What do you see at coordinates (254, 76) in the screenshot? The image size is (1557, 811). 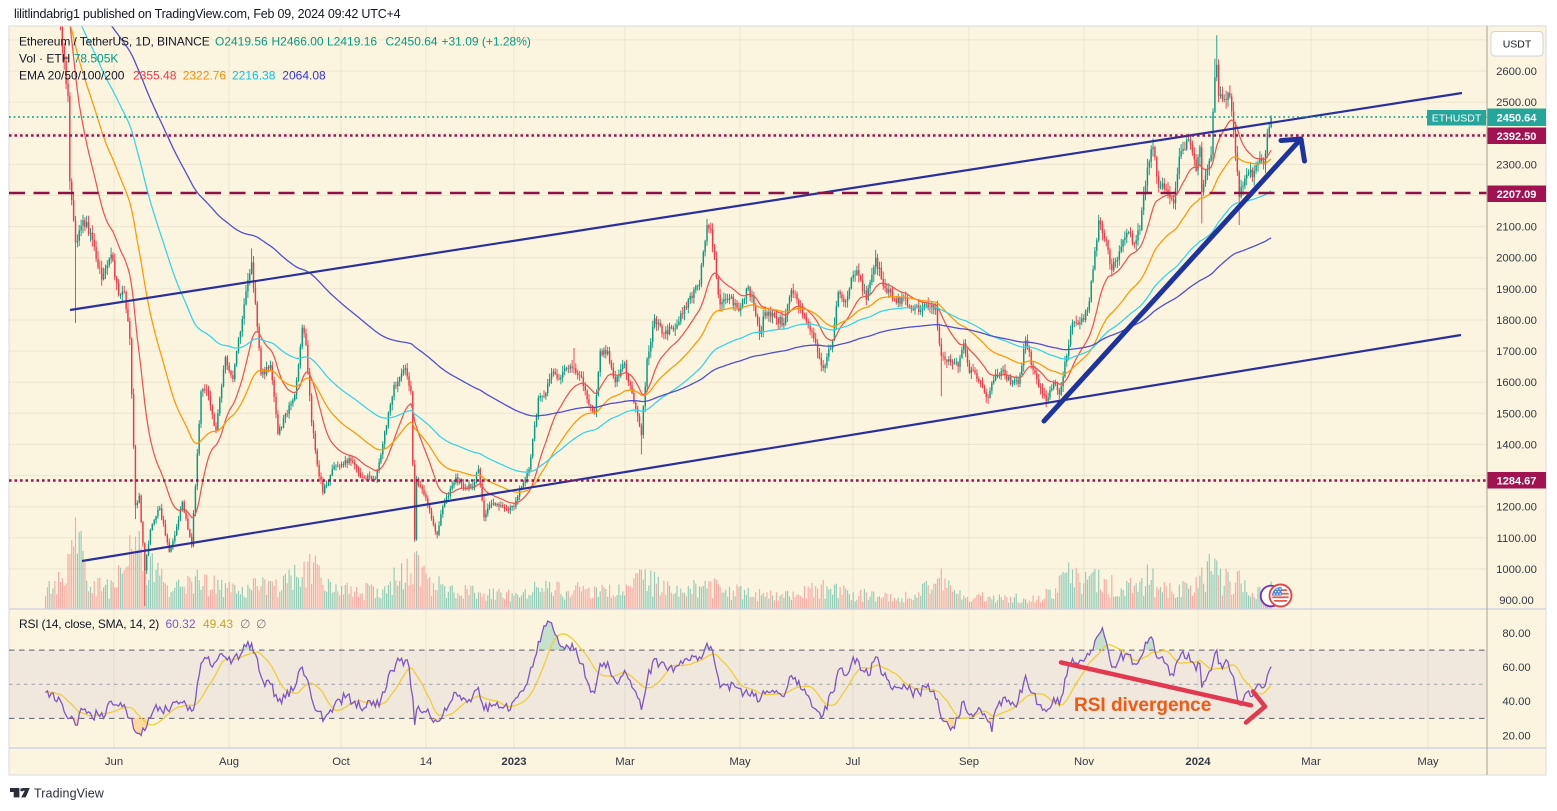 I see `svg-text: 2216.38` at bounding box center [254, 76].